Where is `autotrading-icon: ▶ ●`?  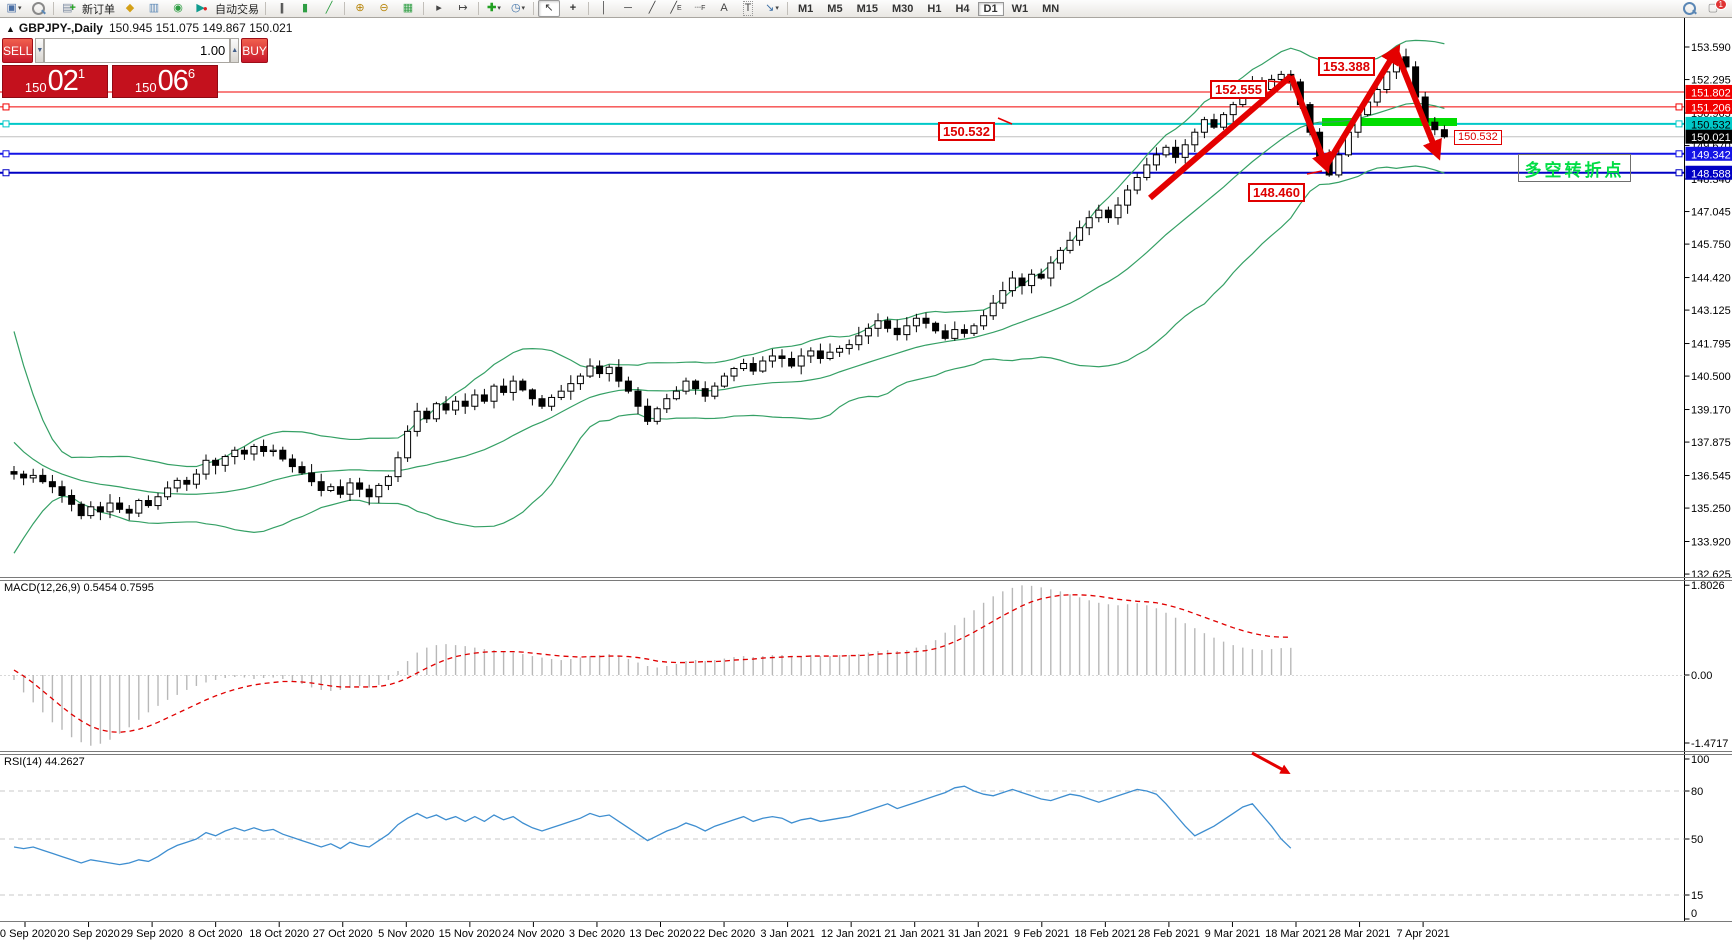
autotrading-icon: ▶ ● is located at coordinates (202, 8).